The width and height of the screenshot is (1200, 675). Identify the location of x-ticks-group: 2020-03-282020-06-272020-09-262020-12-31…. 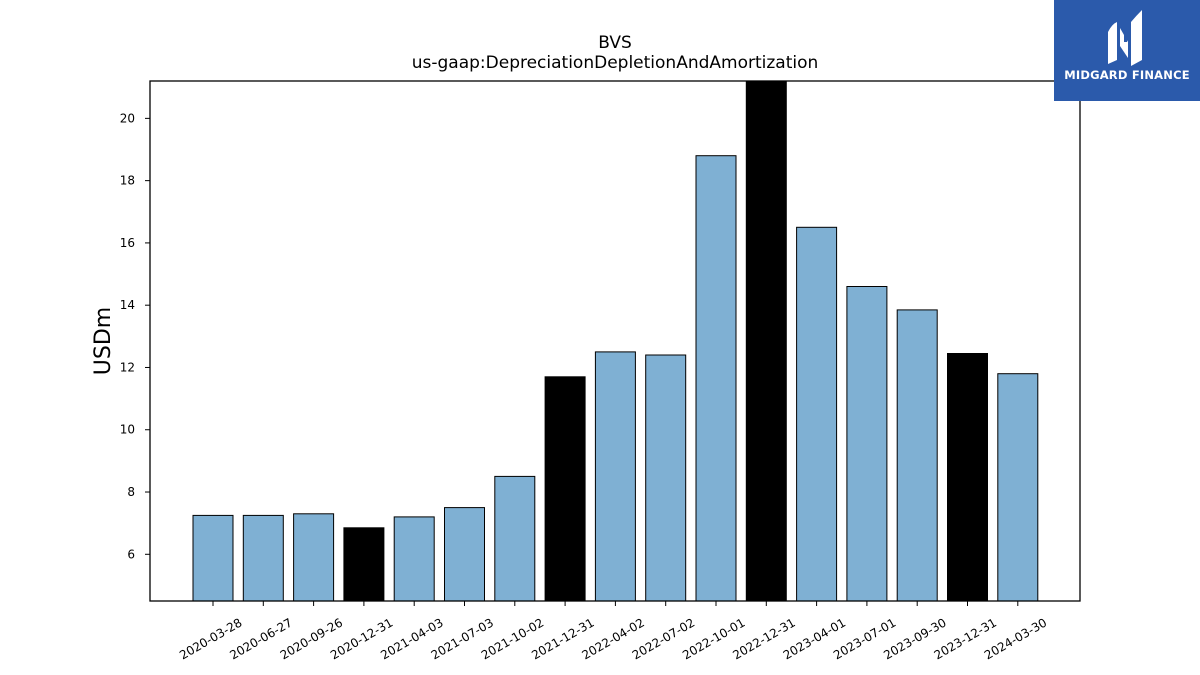
(613, 631).